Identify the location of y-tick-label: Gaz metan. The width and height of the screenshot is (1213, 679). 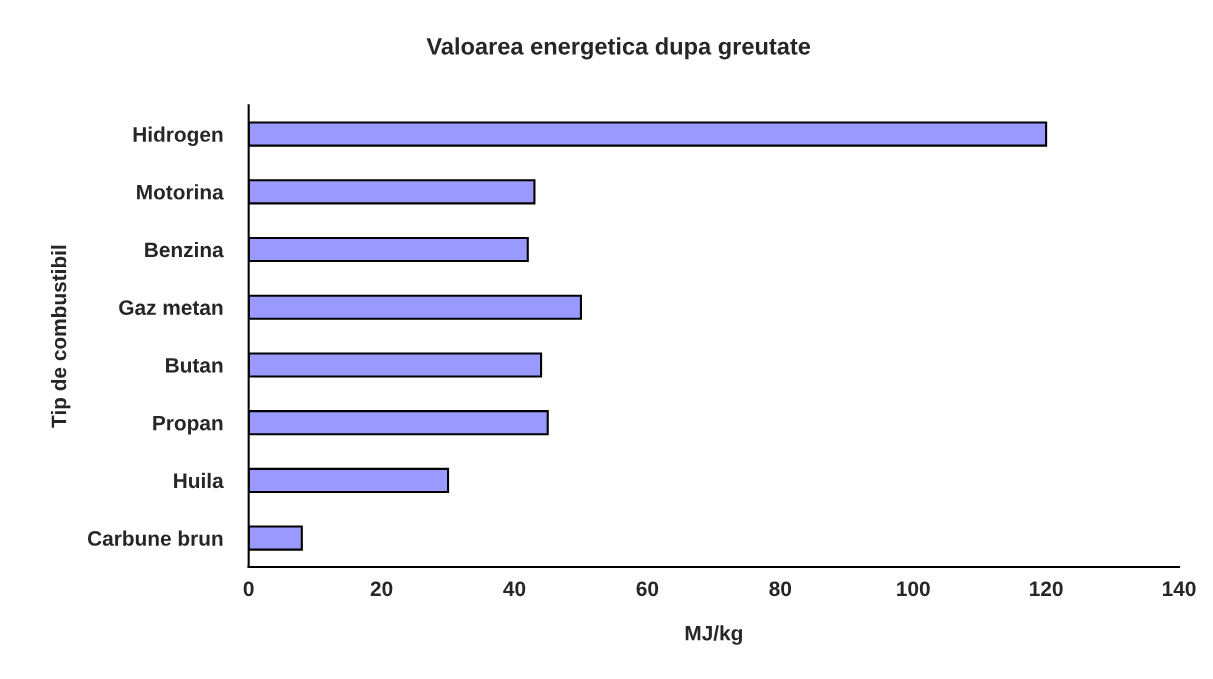
(171, 307).